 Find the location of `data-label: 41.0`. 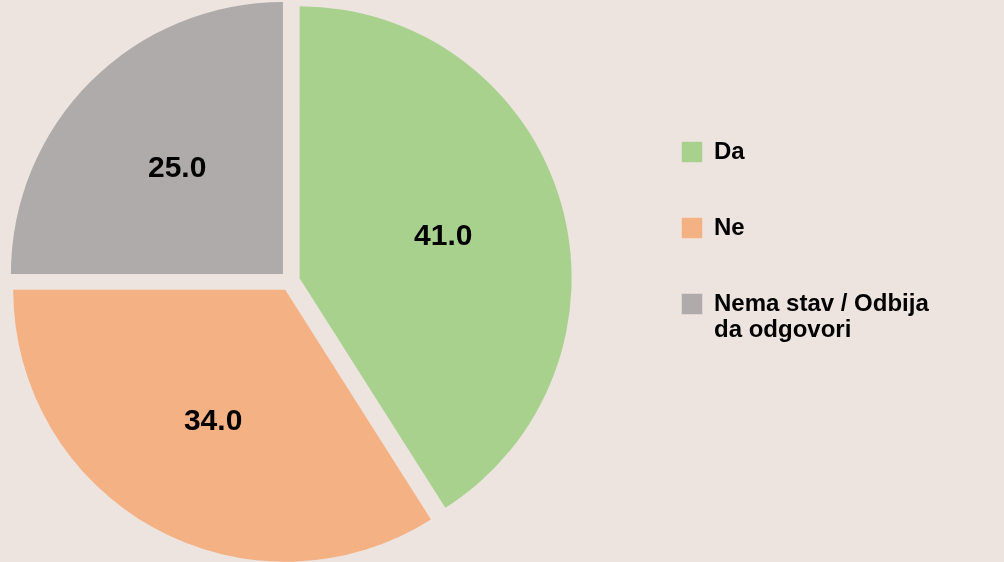

data-label: 41.0 is located at coordinates (443, 235).